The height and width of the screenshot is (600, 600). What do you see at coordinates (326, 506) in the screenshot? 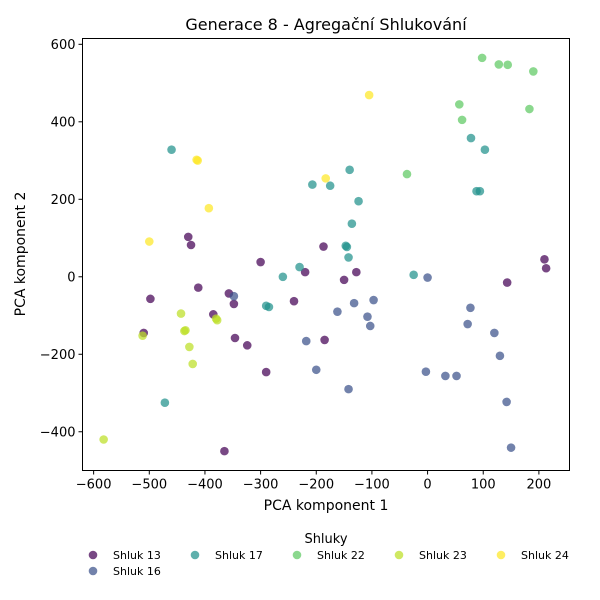
I see `x-axis-label: PCA komponent 1` at bounding box center [326, 506].